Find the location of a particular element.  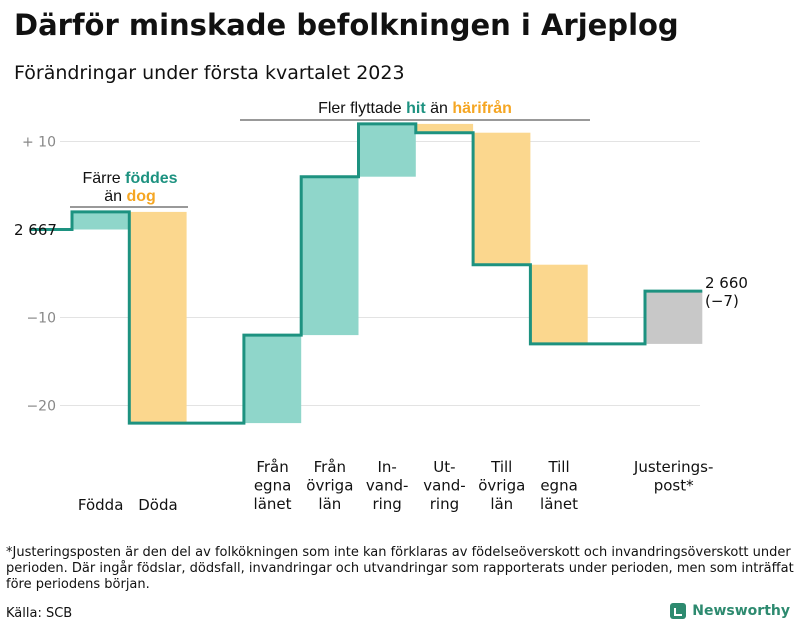

migration-annotation: Fler flyttade hit än härifrån is located at coordinates (415, 108).